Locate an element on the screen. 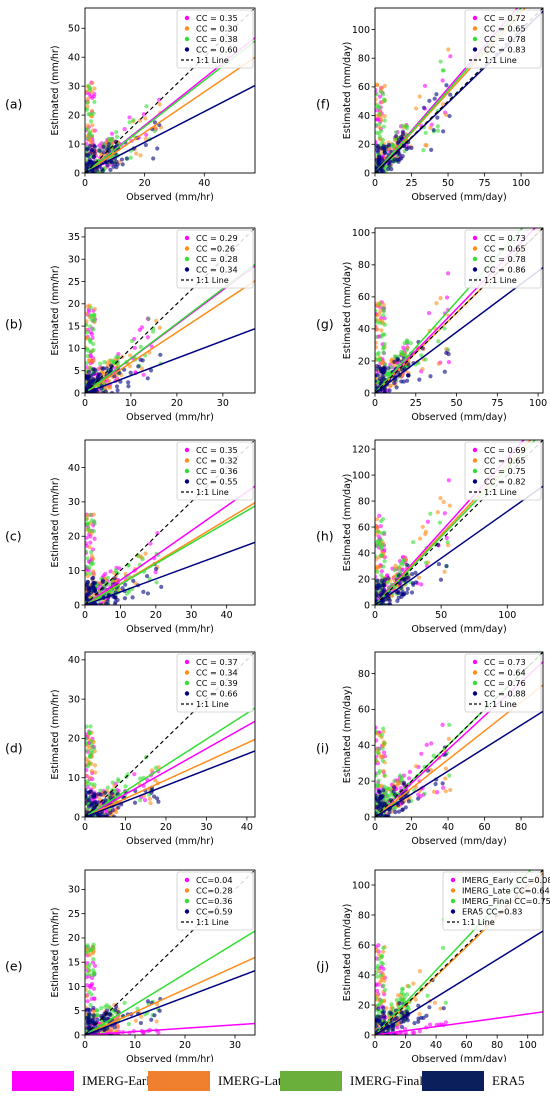 Image resolution: width=550 pixels, height=1102 pixels. legend-swatch is located at coordinates (43, 1081).